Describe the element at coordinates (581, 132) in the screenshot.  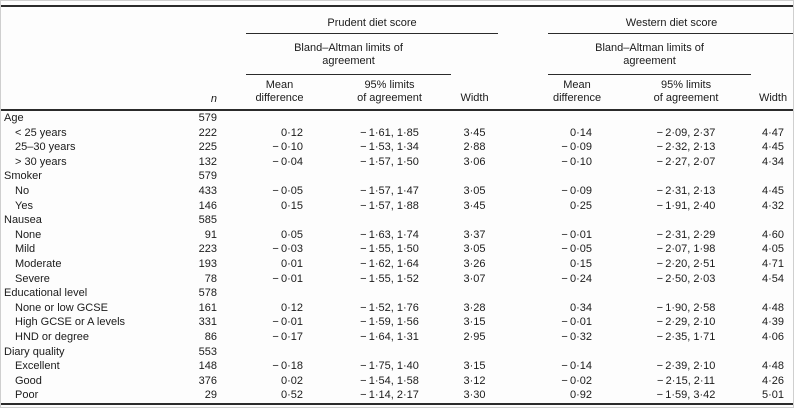
I see `western-mean-difference: 0·14` at that location.